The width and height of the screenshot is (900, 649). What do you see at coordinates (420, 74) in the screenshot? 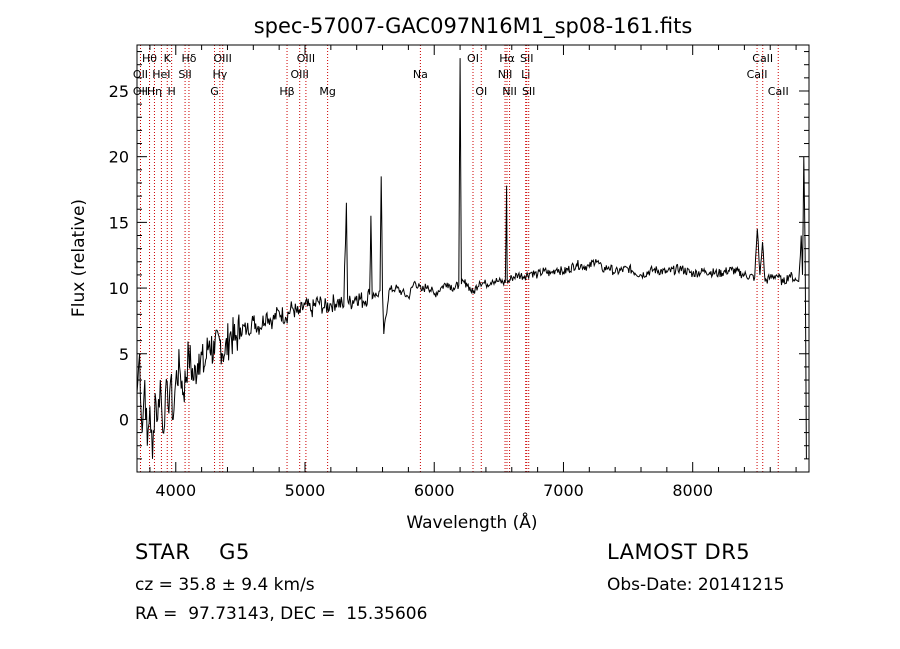
I see `line-marker-label: Na` at bounding box center [420, 74].